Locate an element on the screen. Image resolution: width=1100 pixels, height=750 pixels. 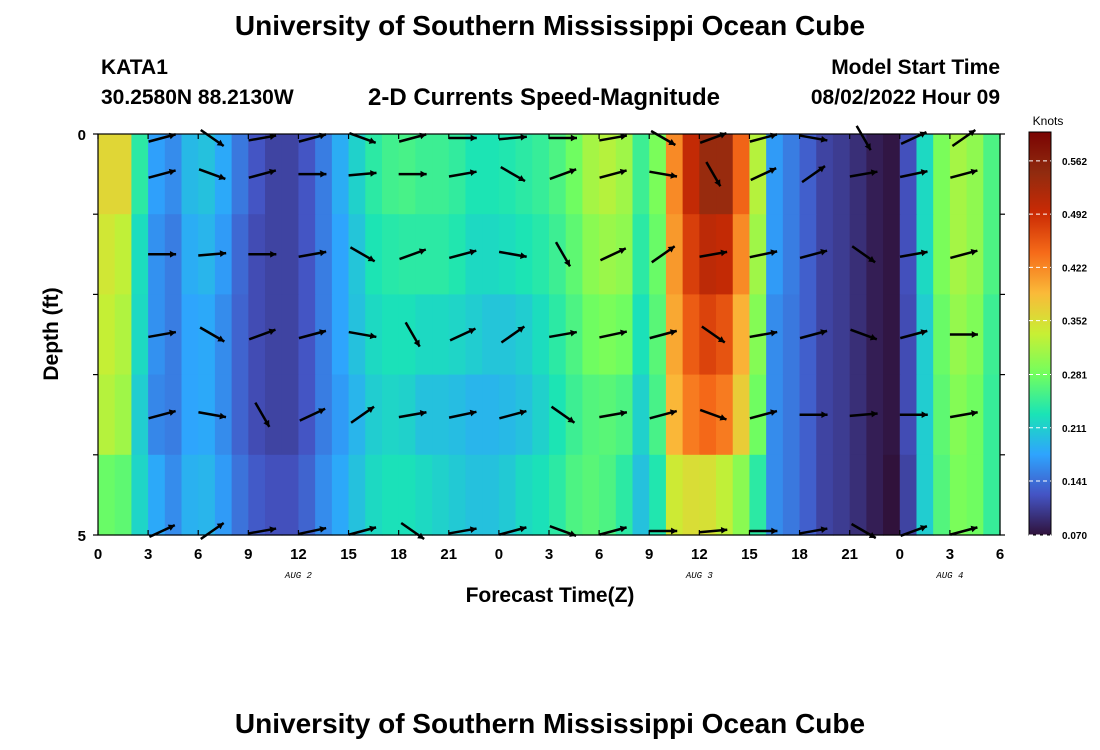
colorbar-tick-label: 0.492 is located at coordinates (1074, 215).